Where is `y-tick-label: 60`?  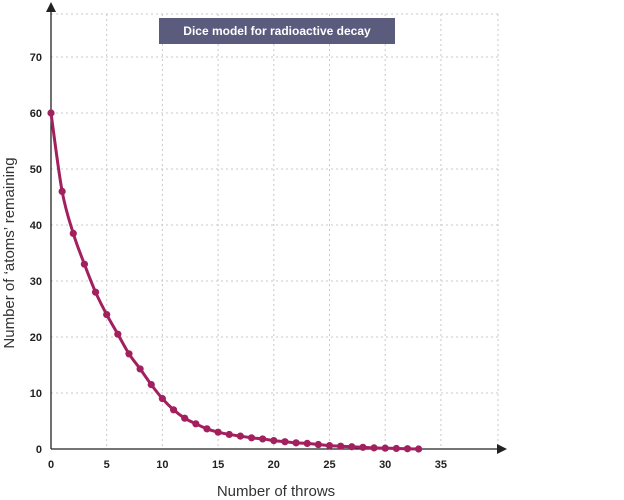 y-tick-label: 60 is located at coordinates (36, 114).